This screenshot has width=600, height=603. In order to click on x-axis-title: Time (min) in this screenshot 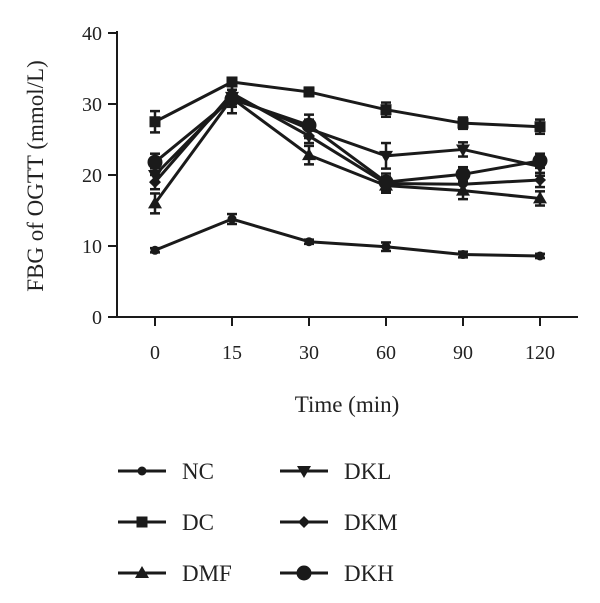, I will do `click(347, 404)`.